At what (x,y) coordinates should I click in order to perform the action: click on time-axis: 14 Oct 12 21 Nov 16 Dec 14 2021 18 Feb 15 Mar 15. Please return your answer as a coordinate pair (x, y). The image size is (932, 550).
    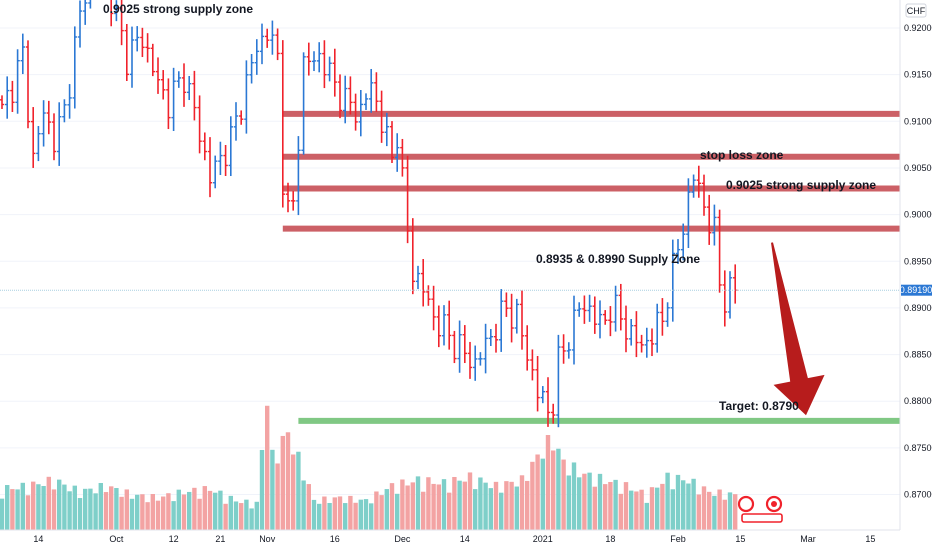
    Looking at the image, I should click on (466, 539).